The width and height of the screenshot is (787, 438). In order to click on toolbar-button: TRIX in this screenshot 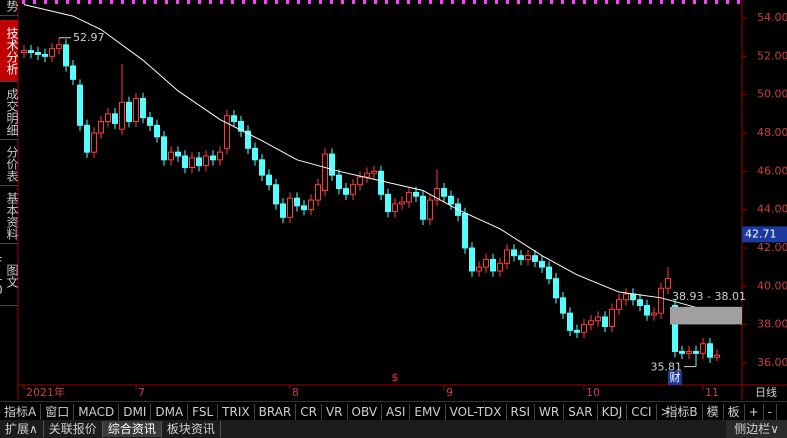, I will do `click(236, 411)`.